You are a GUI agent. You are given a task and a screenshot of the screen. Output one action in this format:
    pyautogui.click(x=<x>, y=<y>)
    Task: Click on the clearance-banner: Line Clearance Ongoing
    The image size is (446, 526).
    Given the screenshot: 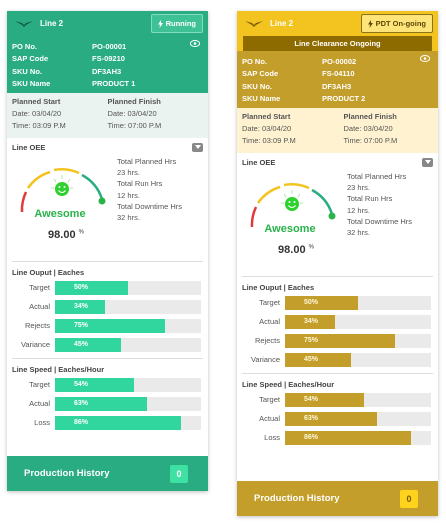 What is the action you would take?
    pyautogui.click(x=337, y=43)
    